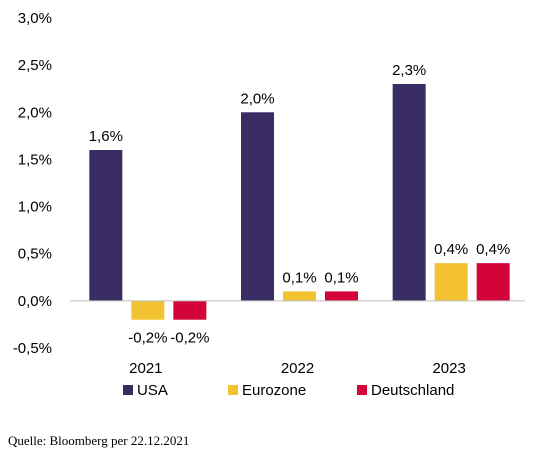 The width and height of the screenshot is (539, 467). Describe the element at coordinates (106, 225) in the screenshot. I see `bar-usa-2021` at that location.